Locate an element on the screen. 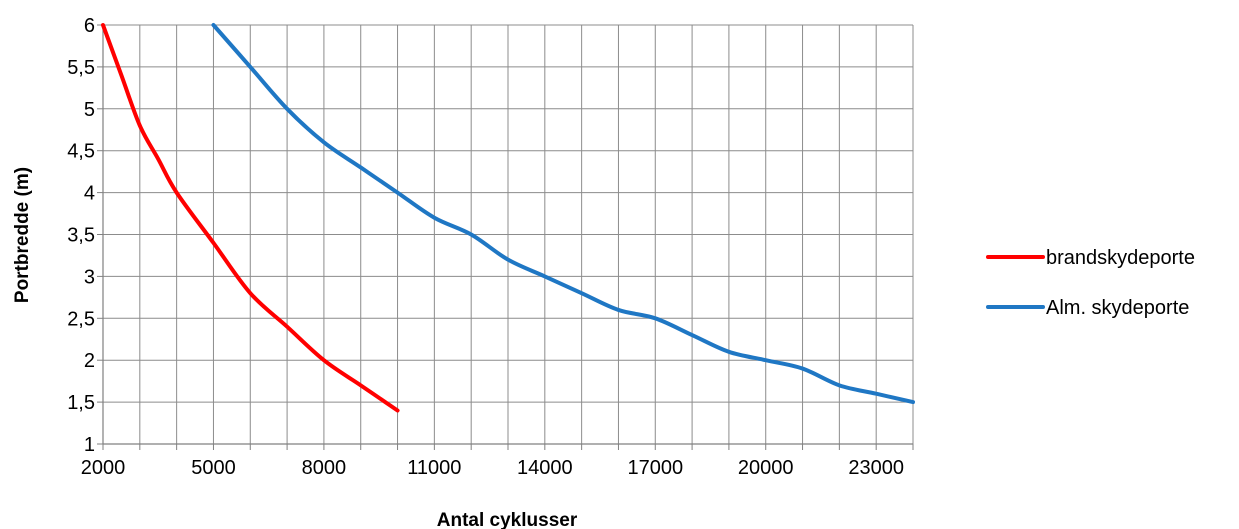 The height and width of the screenshot is (529, 1239). y-tick-label: 1,5 is located at coordinates (81, 403).